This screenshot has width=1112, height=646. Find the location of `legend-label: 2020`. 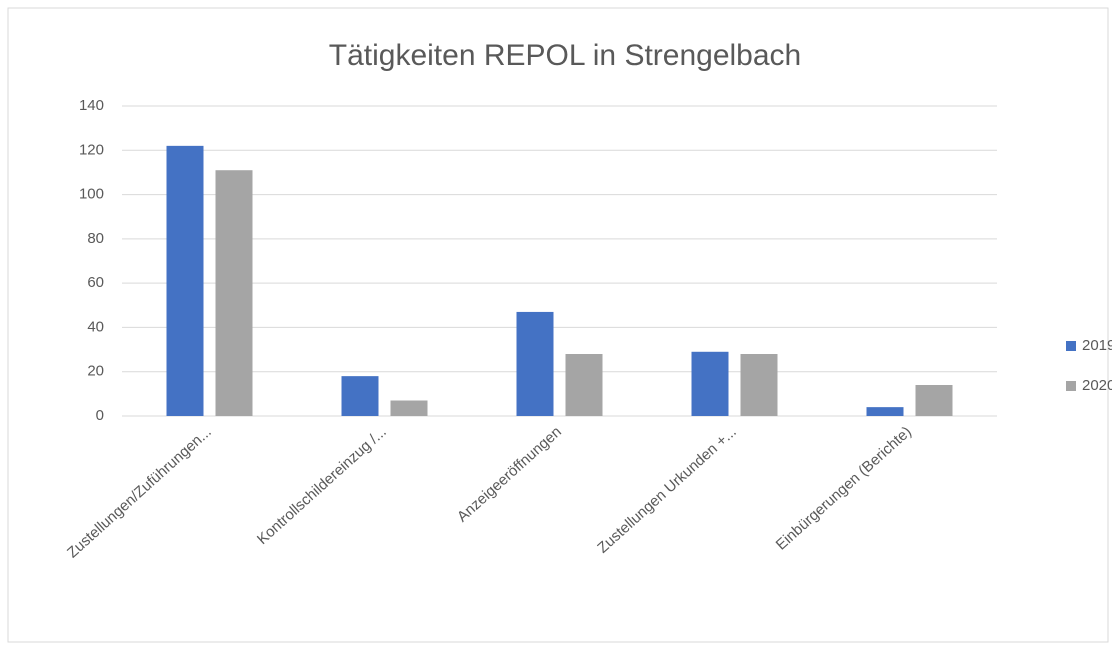

legend-label: 2020 is located at coordinates (1097, 385).